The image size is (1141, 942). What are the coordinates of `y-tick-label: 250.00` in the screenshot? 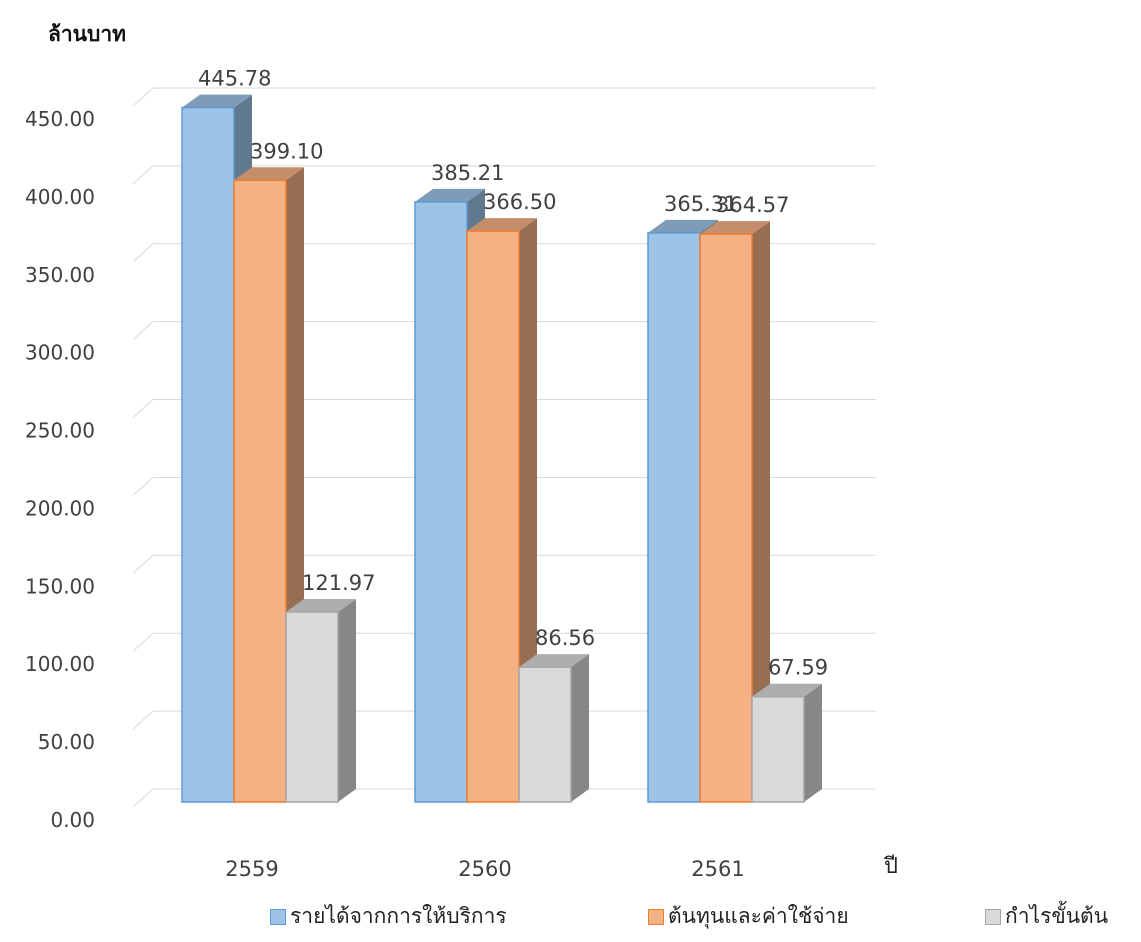 It's located at (60, 431).